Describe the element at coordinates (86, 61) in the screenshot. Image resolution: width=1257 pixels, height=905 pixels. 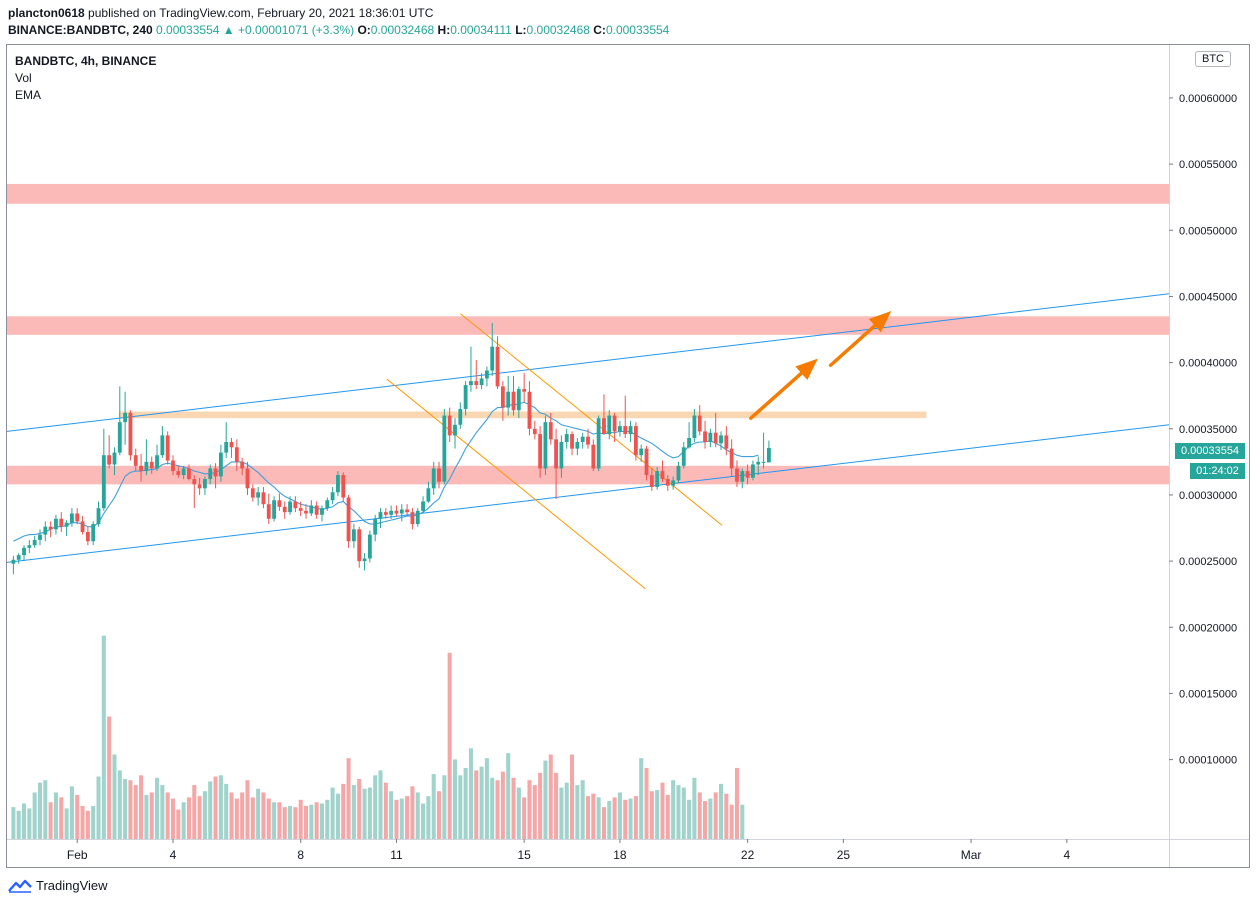
I see `legend-title: BANDBTC, 4h, BINANCE` at that location.